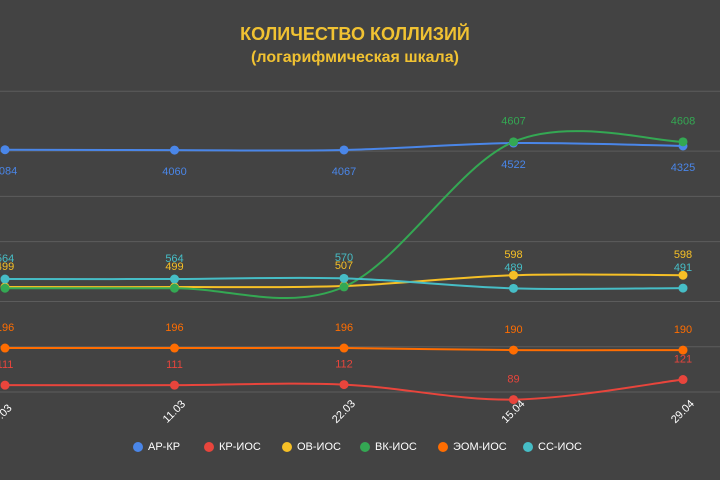 The width and height of the screenshot is (720, 480). What do you see at coordinates (396, 447) in the screenshot?
I see `legend-label: ВК-ИОС` at bounding box center [396, 447].